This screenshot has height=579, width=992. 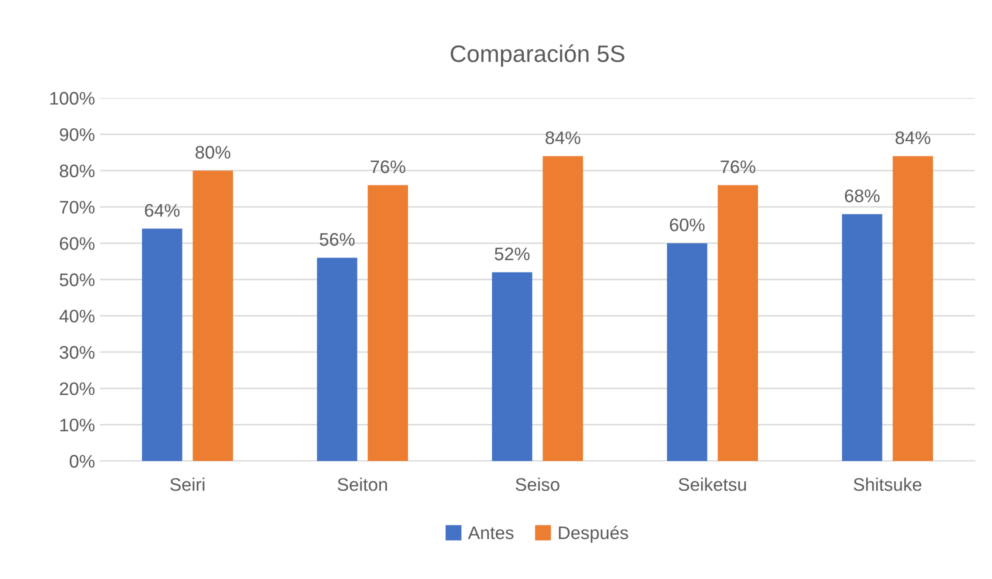 What do you see at coordinates (76, 316) in the screenshot?
I see `y-tick-label: 40%` at bounding box center [76, 316].